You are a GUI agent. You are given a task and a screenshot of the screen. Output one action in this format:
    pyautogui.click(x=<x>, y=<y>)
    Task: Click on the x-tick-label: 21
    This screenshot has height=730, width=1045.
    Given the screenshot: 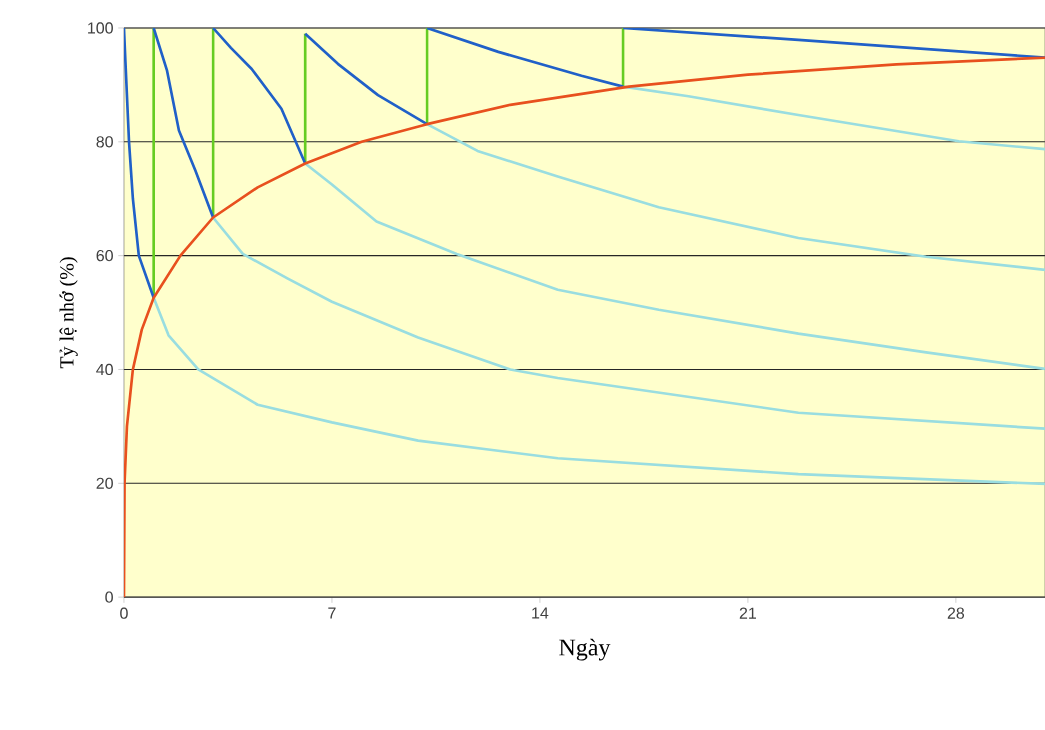 What is the action you would take?
    pyautogui.click(x=747, y=613)
    